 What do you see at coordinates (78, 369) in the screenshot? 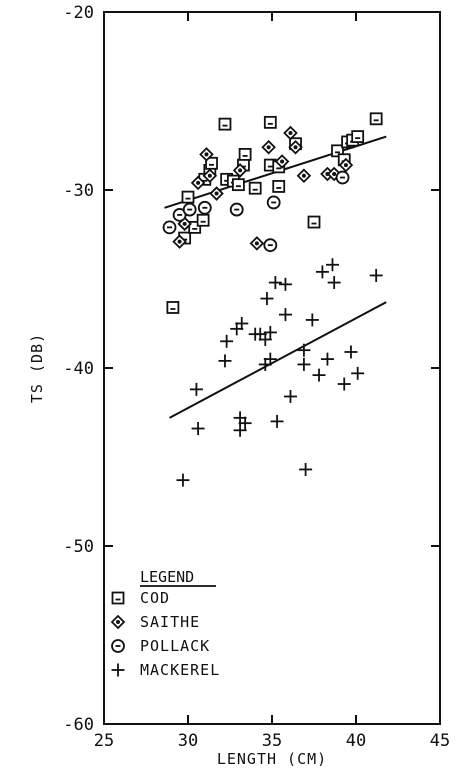
I see `y-tick-label: -40` at bounding box center [78, 369].